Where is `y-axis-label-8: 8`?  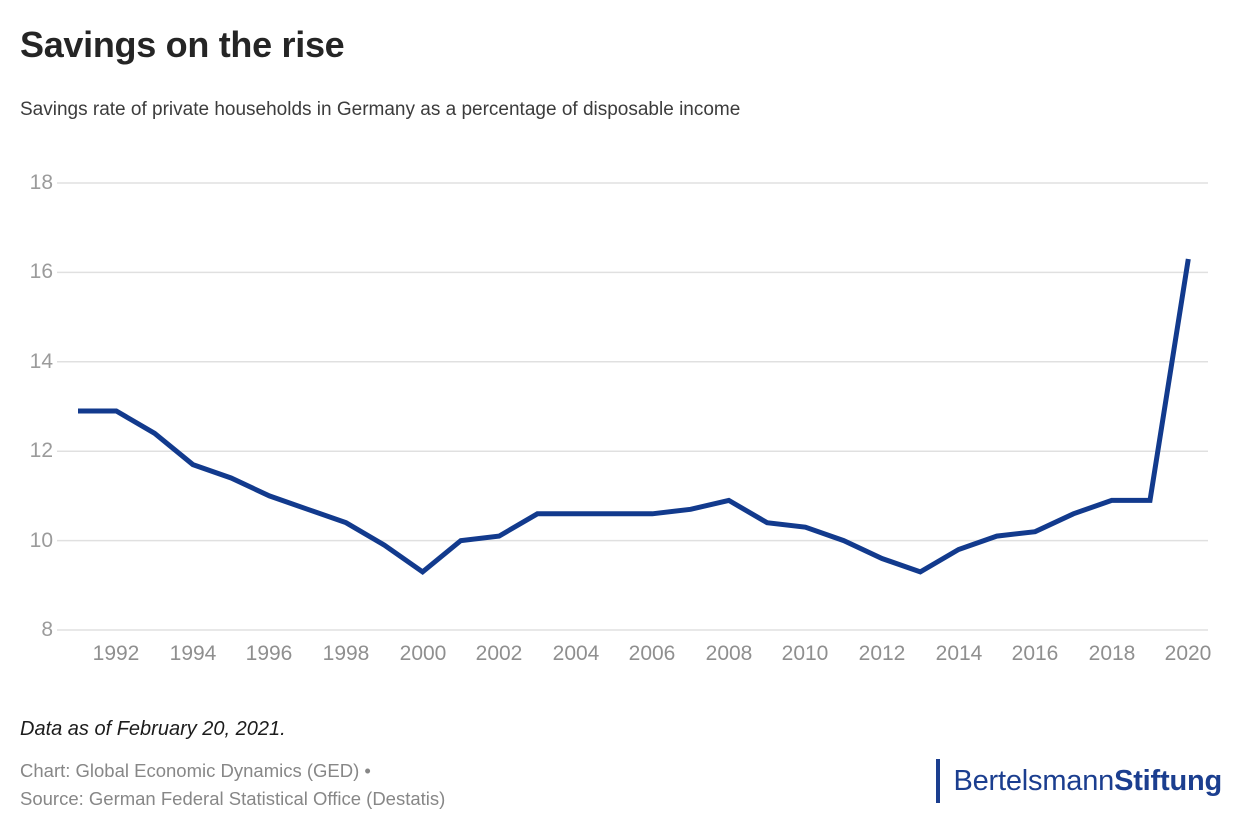
y-axis-label-8: 8 is located at coordinates (47, 629).